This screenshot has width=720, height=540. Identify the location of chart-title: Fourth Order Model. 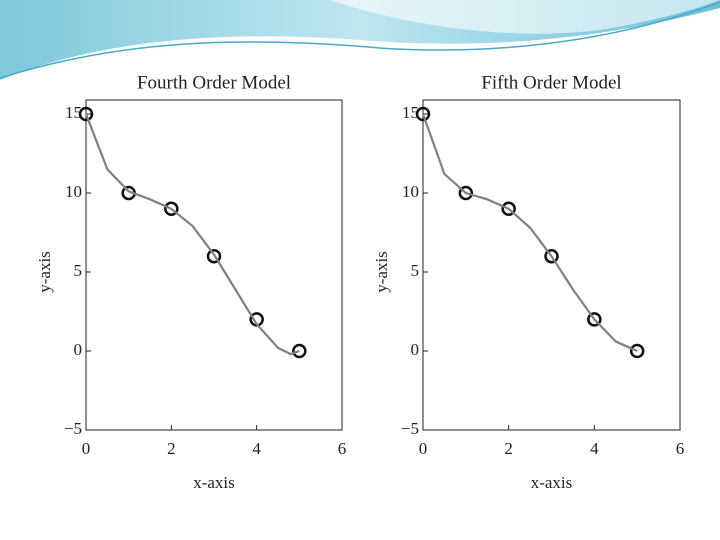
(214, 82).